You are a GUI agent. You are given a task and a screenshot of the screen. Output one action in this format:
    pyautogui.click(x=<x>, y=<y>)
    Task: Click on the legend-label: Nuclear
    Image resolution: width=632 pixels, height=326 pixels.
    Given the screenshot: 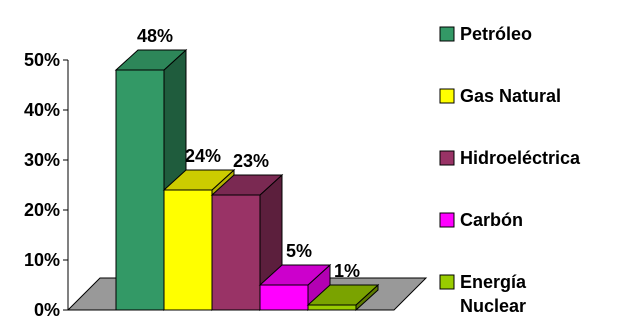 What is the action you would take?
    pyautogui.click(x=493, y=306)
    